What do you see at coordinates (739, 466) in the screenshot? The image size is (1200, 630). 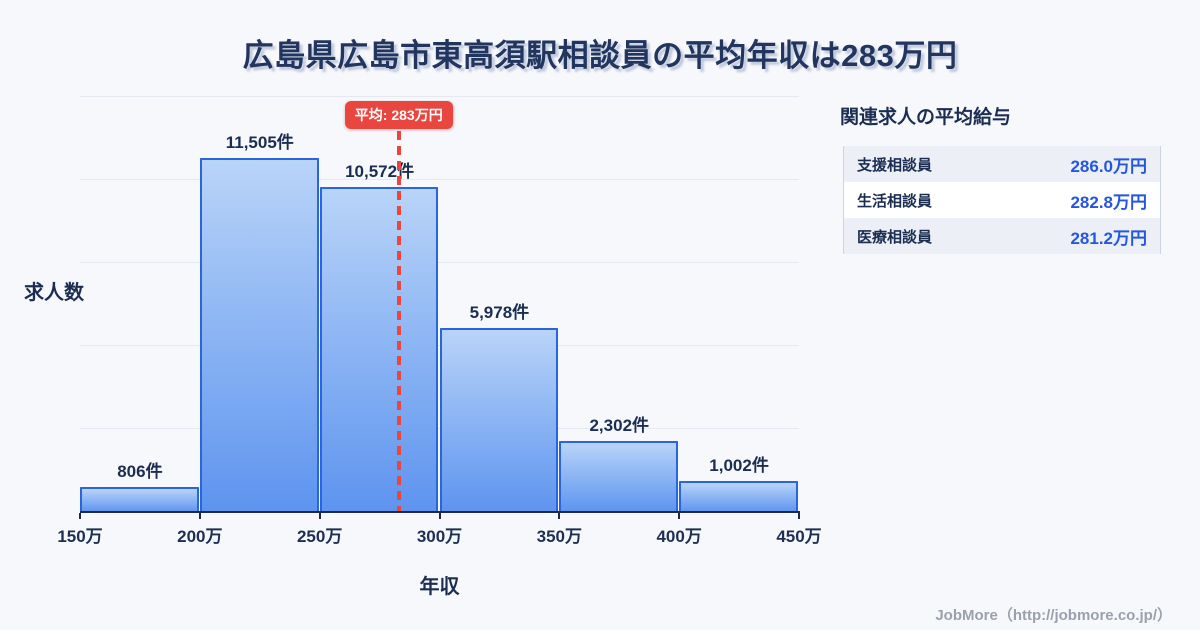 I see `bar-value-label: 1,002件` at bounding box center [739, 466].